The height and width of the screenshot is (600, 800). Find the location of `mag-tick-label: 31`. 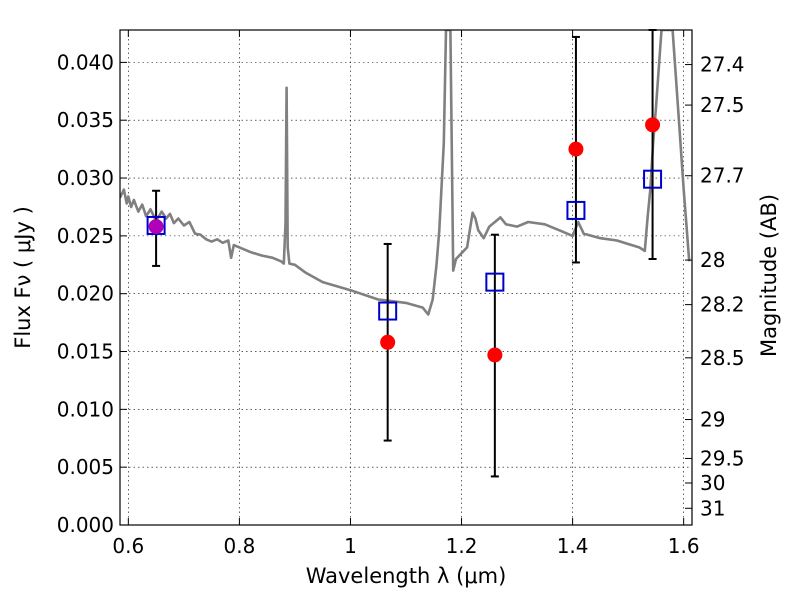

mag-tick-label: 31 is located at coordinates (712, 508).